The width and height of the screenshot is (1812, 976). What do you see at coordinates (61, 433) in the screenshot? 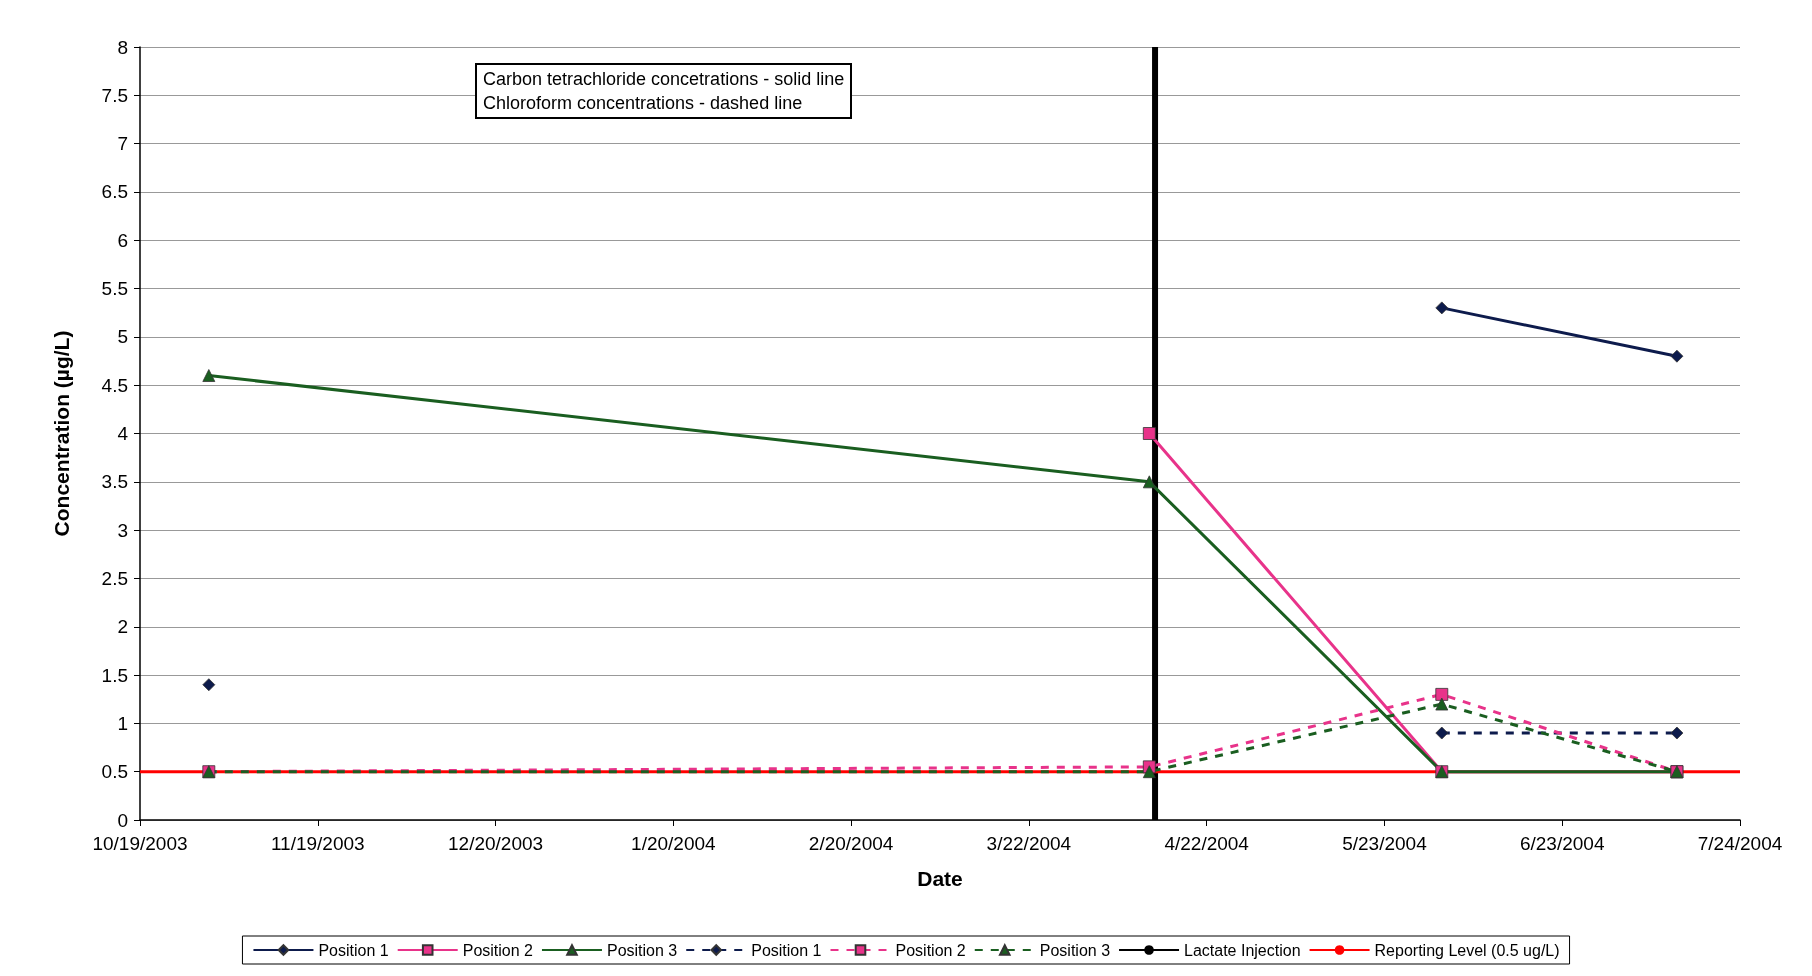
I see `y-axis-title: Concentration (µg/L)` at bounding box center [61, 433].